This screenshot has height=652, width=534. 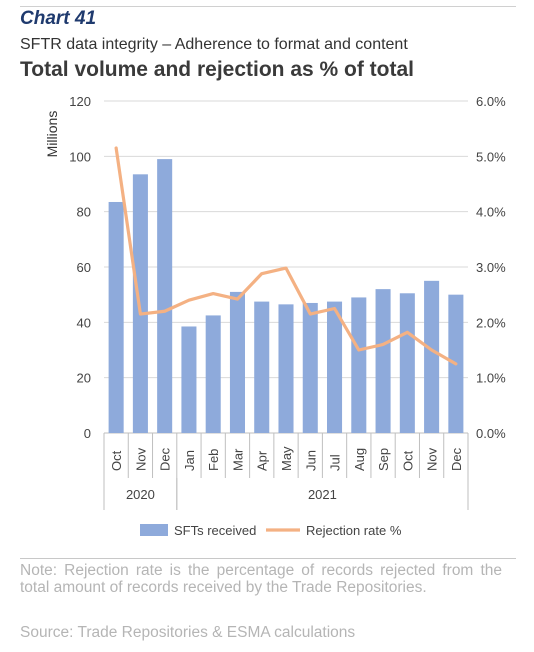 What do you see at coordinates (80, 101) in the screenshot?
I see `y-tick-label: 120` at bounding box center [80, 101].